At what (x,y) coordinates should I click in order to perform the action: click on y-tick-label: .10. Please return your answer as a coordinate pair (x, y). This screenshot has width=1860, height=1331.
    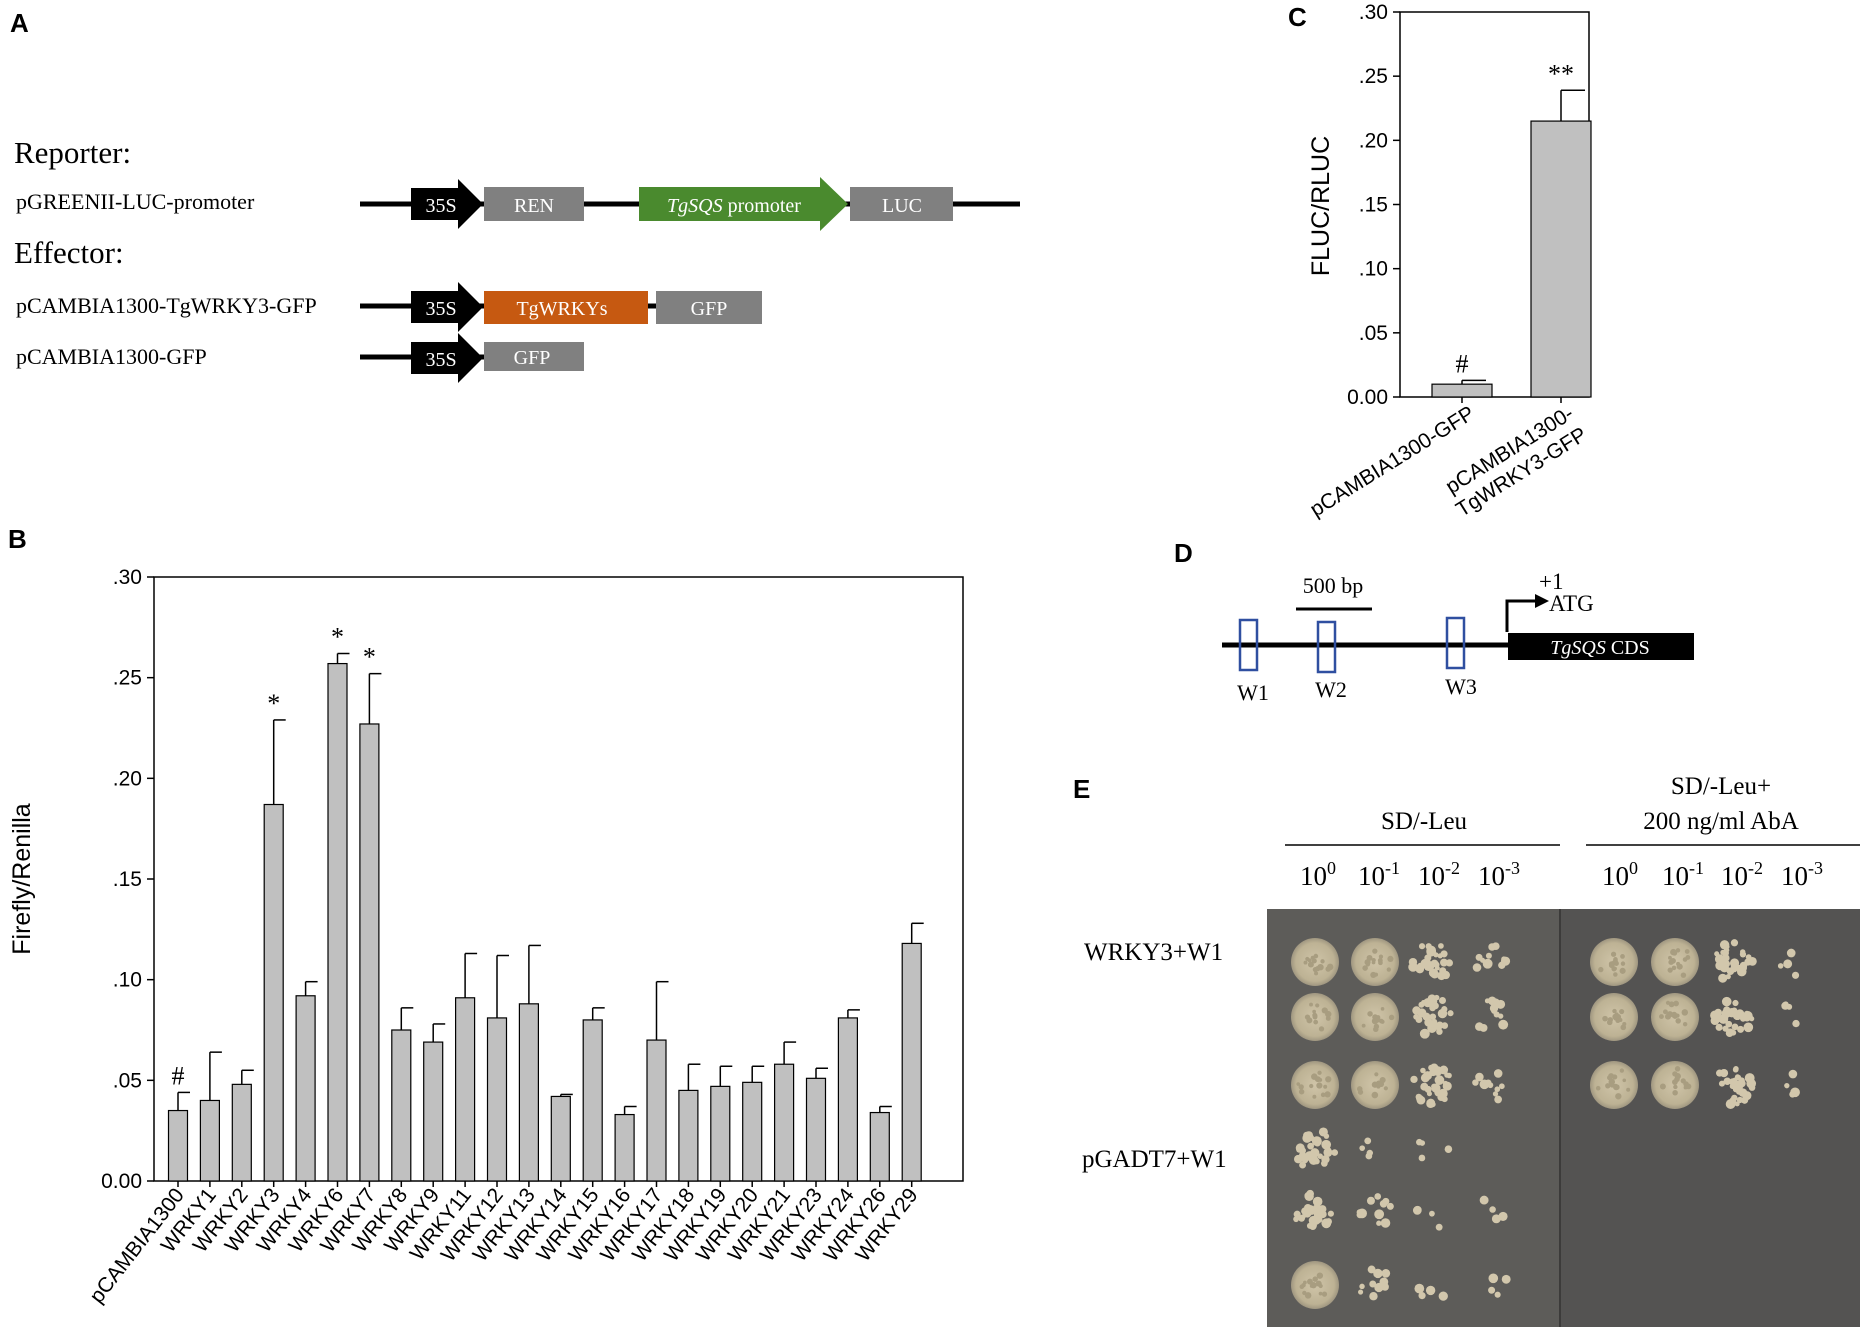
    Looking at the image, I should click on (1373, 269).